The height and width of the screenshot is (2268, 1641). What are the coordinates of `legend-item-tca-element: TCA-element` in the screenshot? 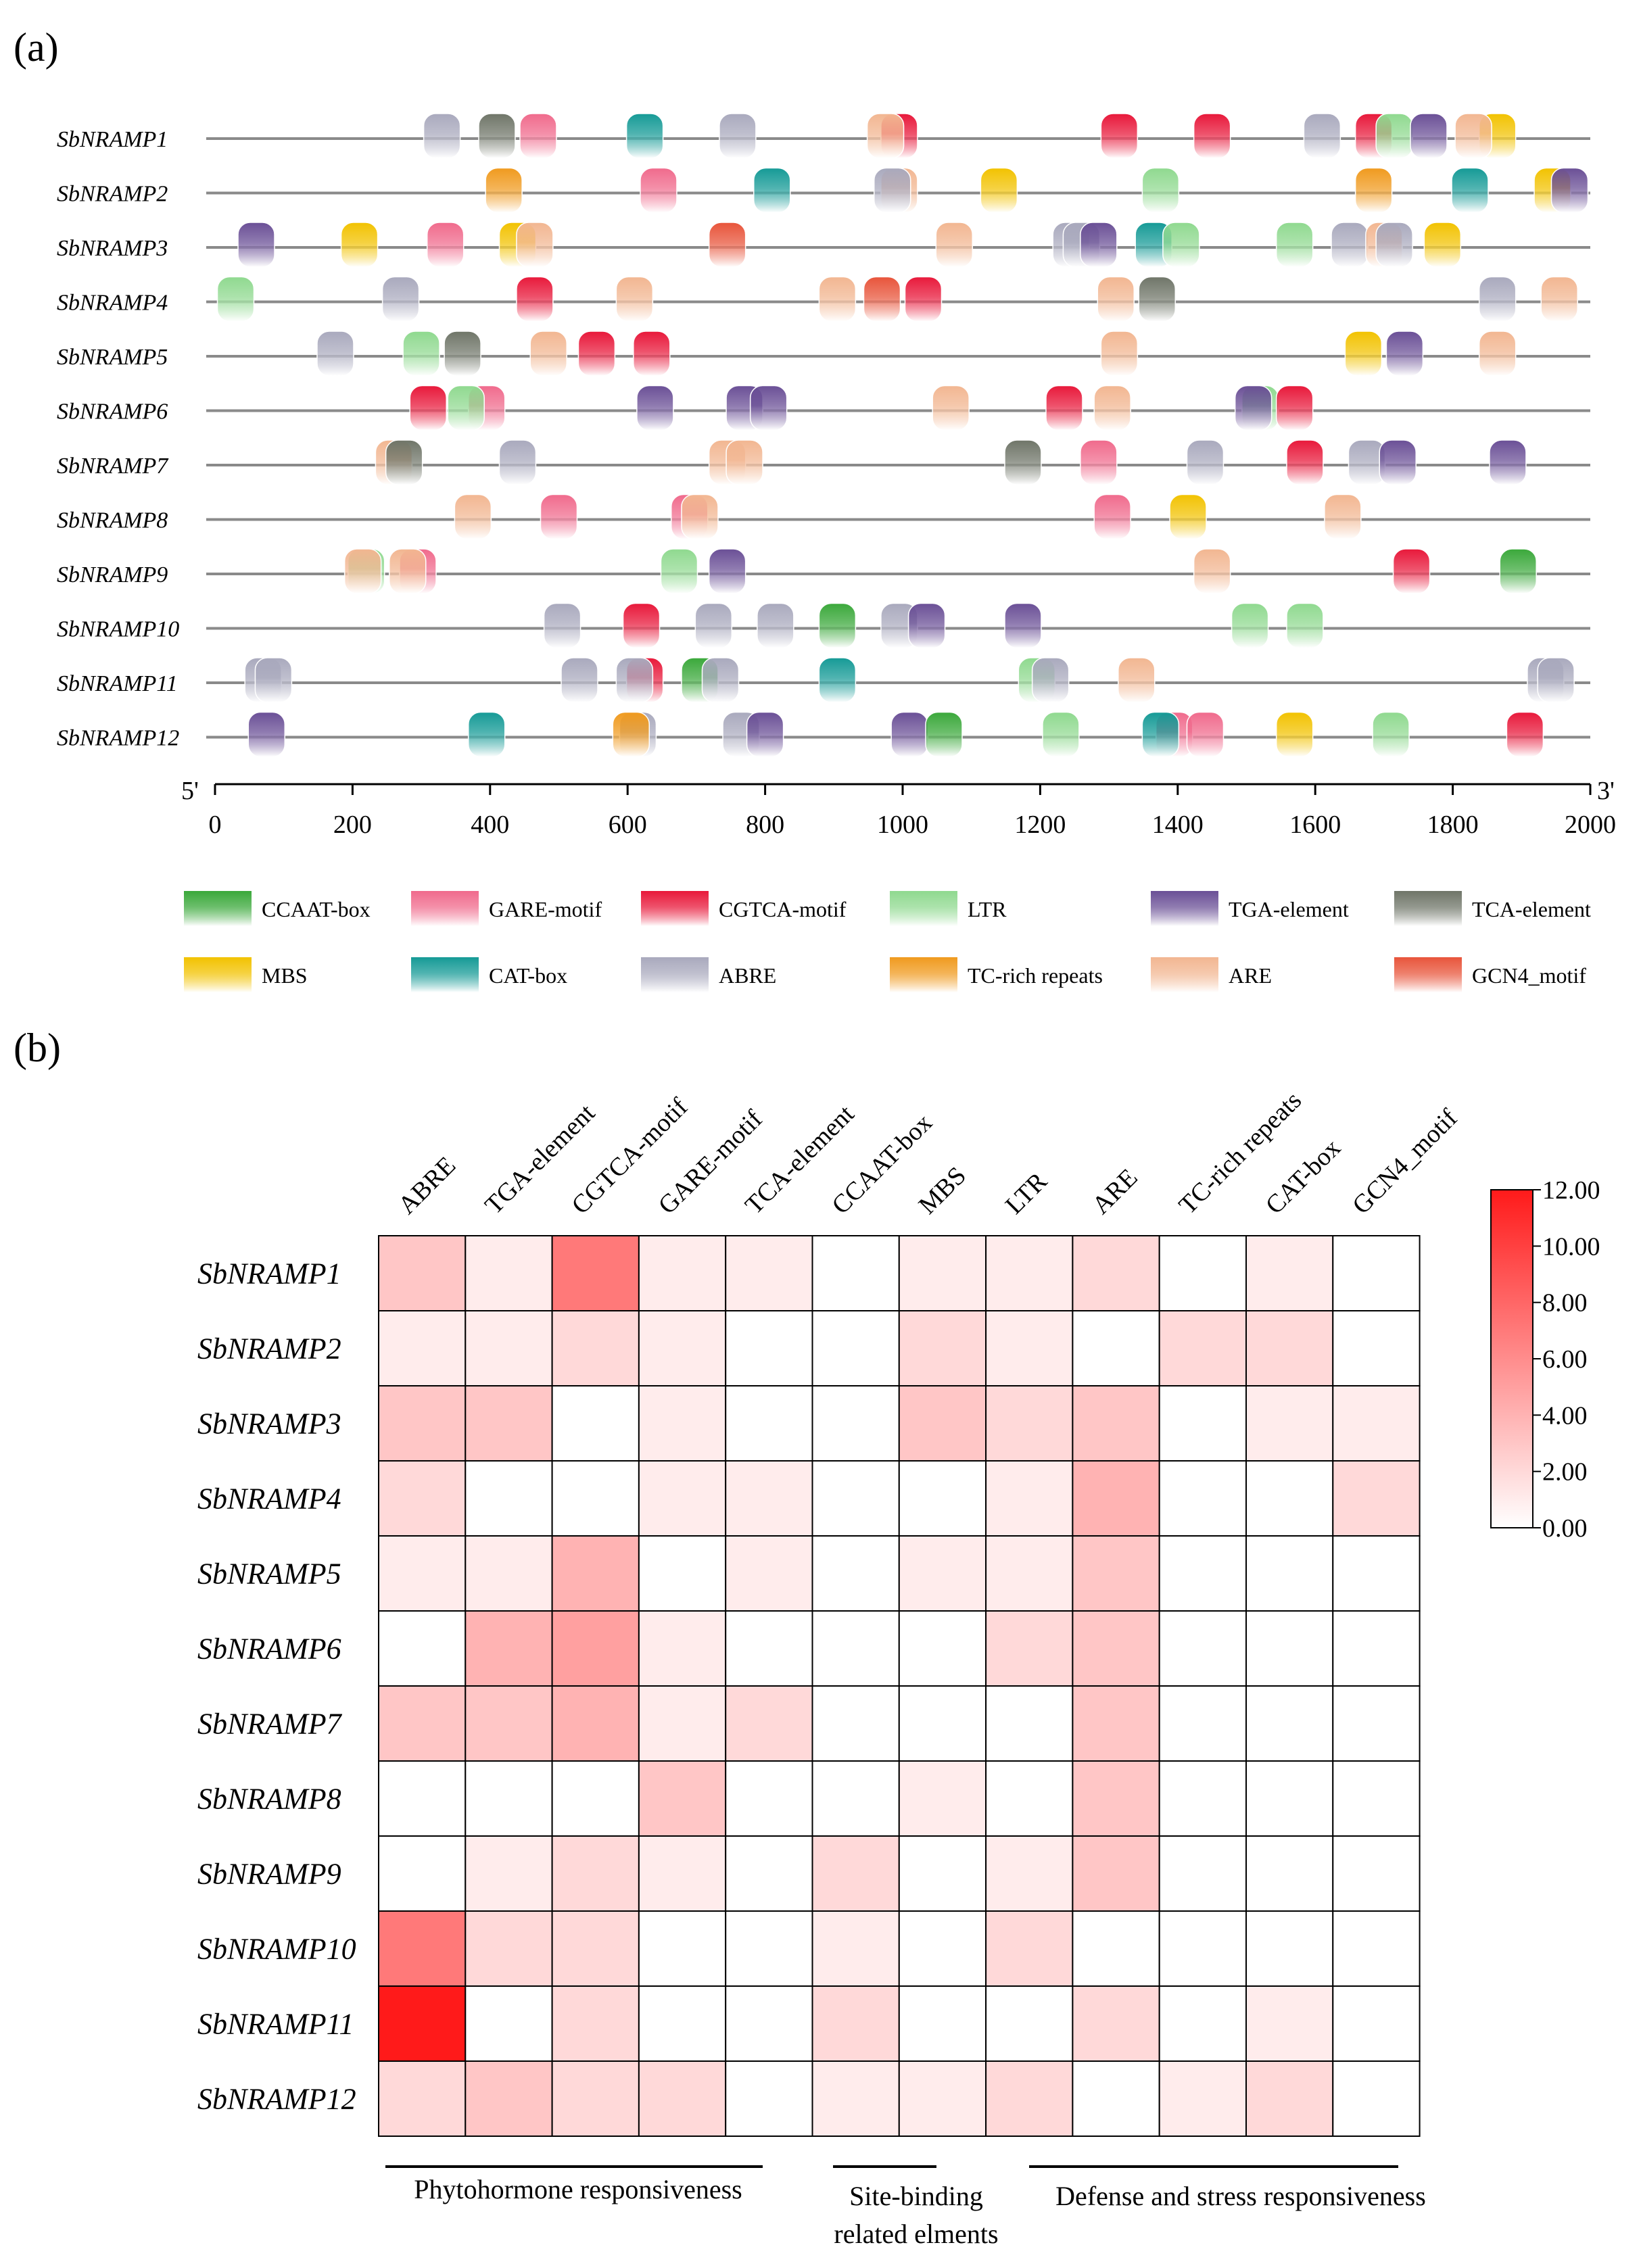 It's located at (1492, 908).